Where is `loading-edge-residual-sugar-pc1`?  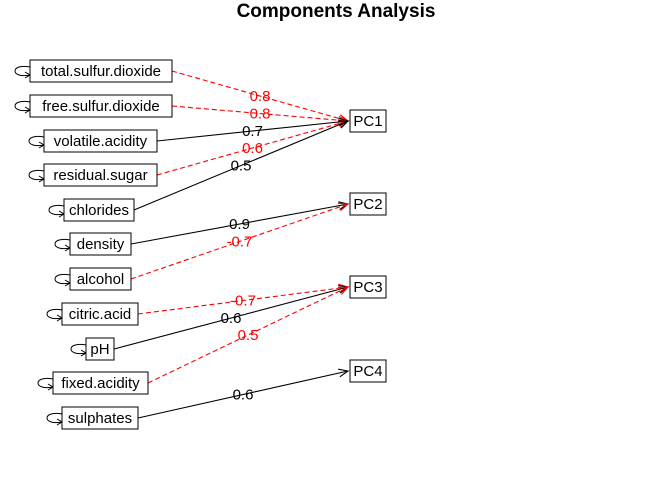
loading-edge-residual-sugar-pc1 is located at coordinates (252, 148).